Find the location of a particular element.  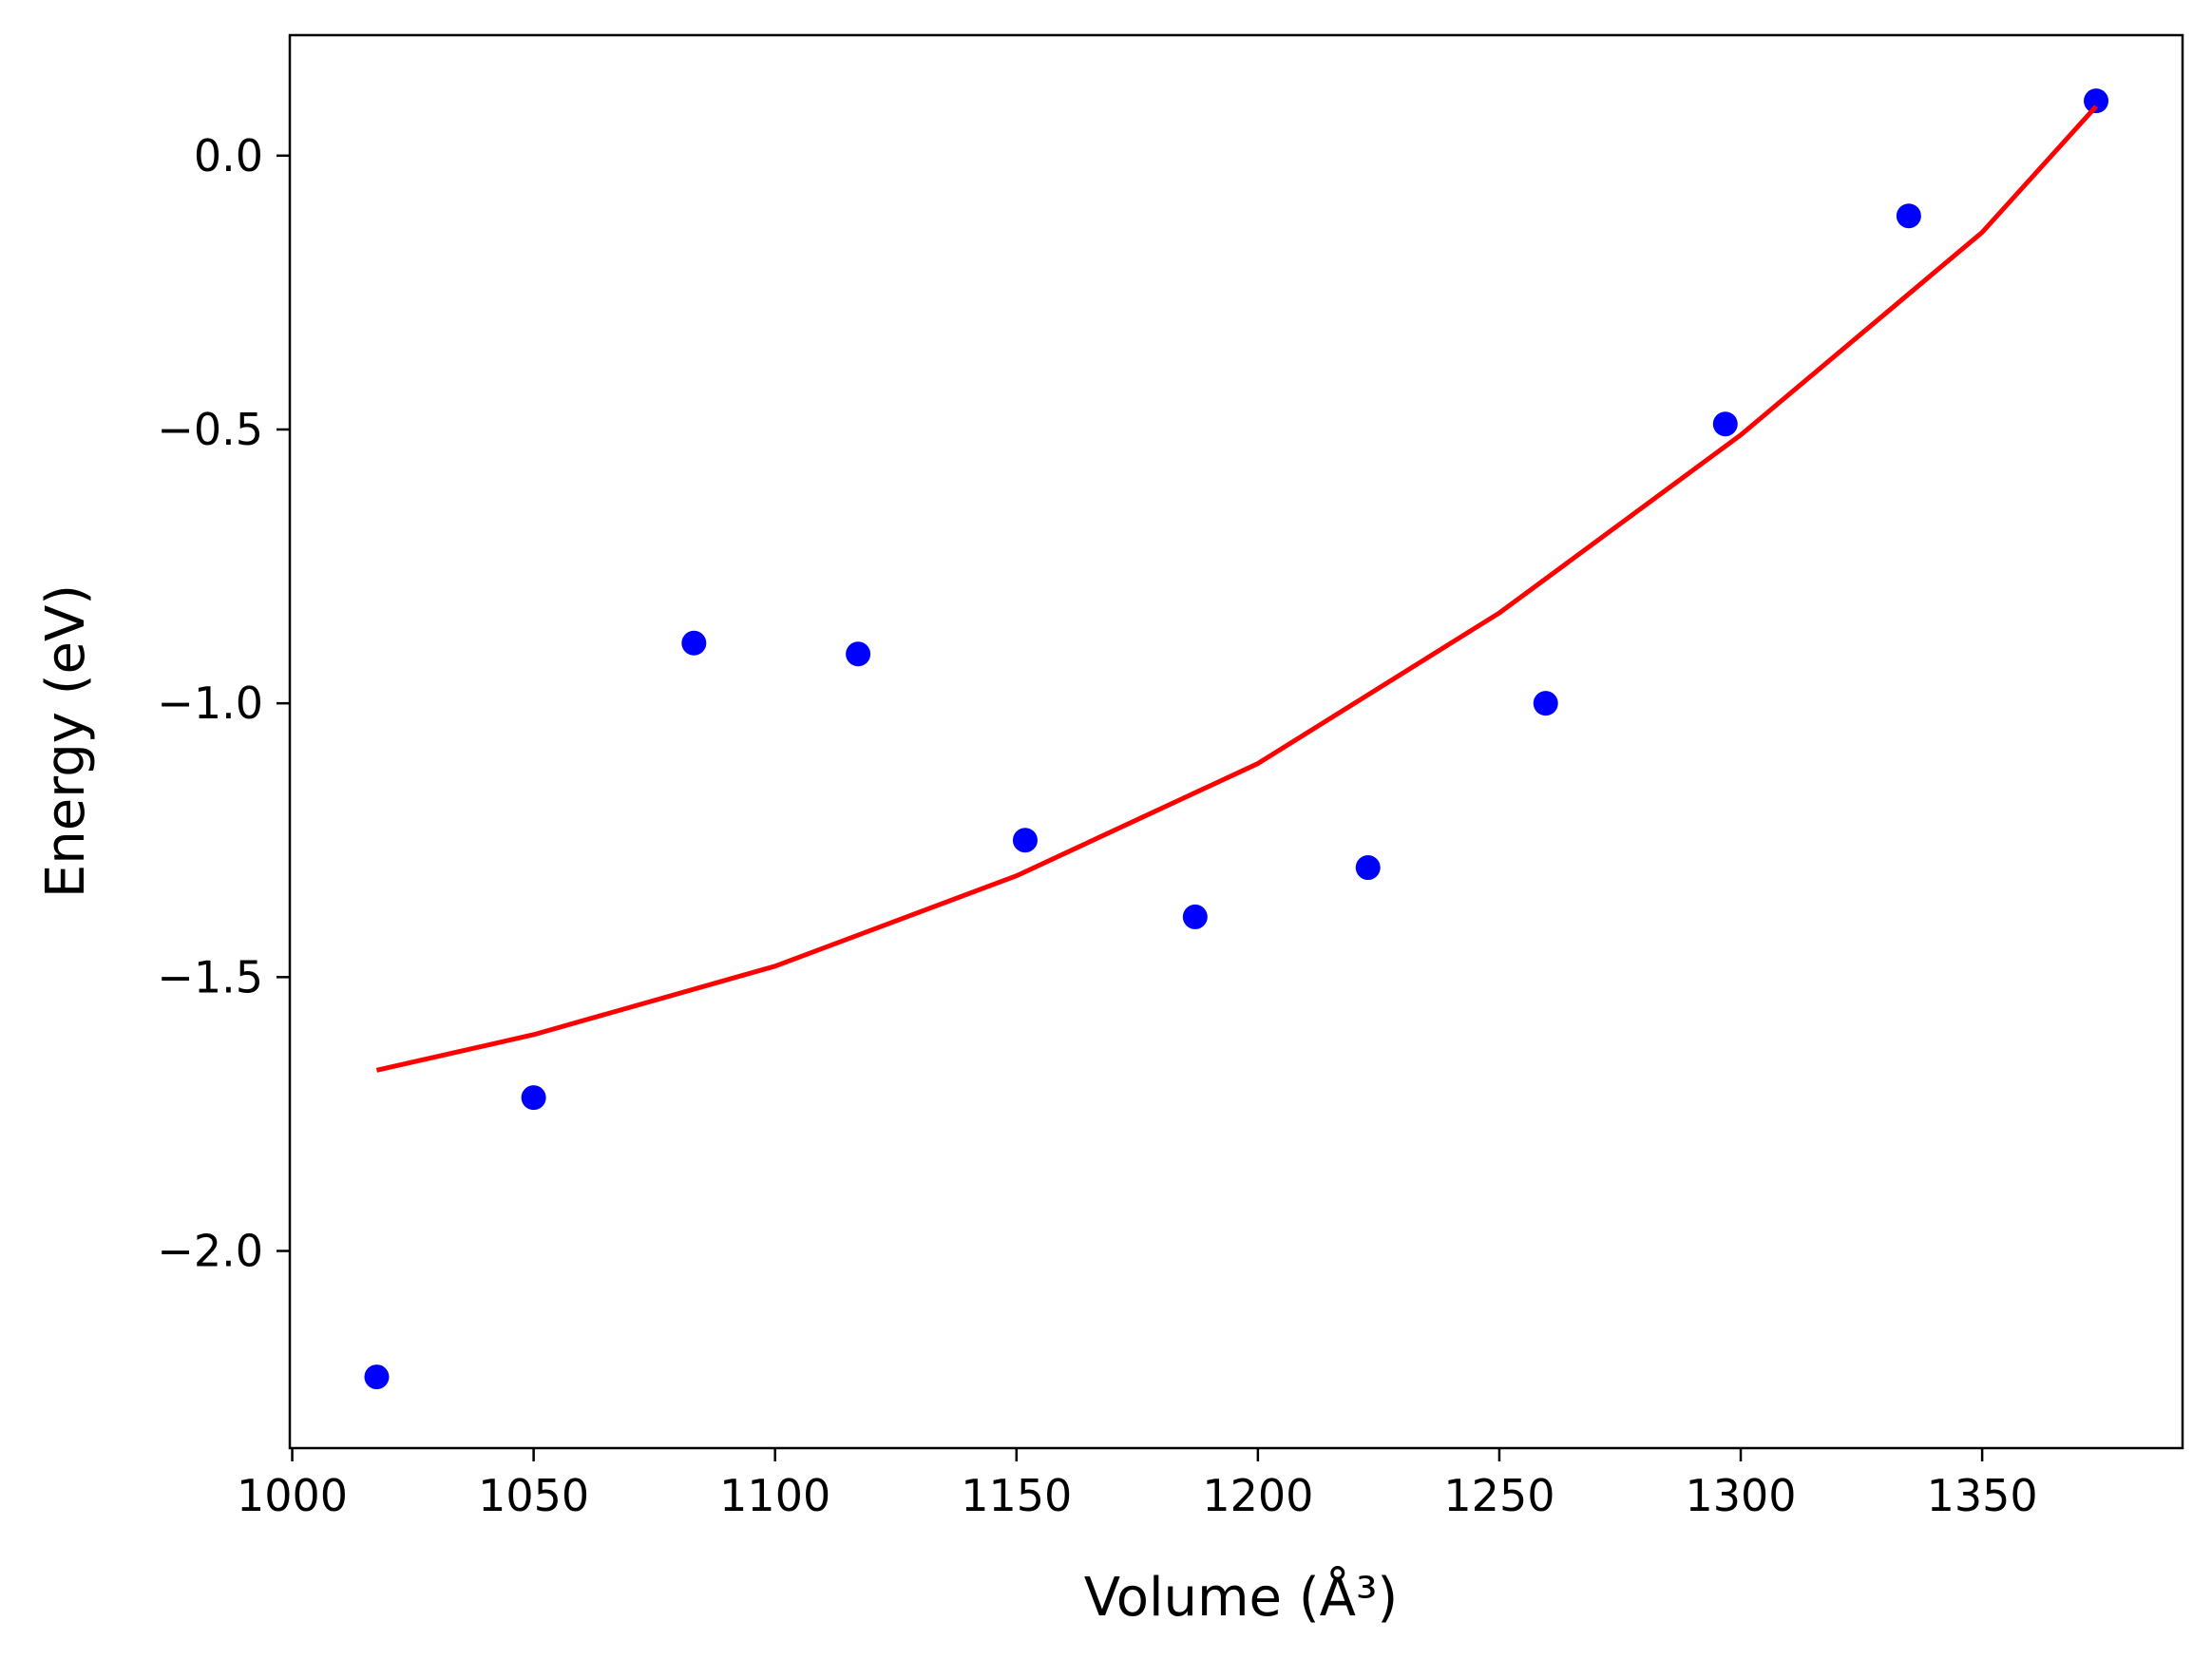

x-tick-label: 1100 is located at coordinates (774, 1495).